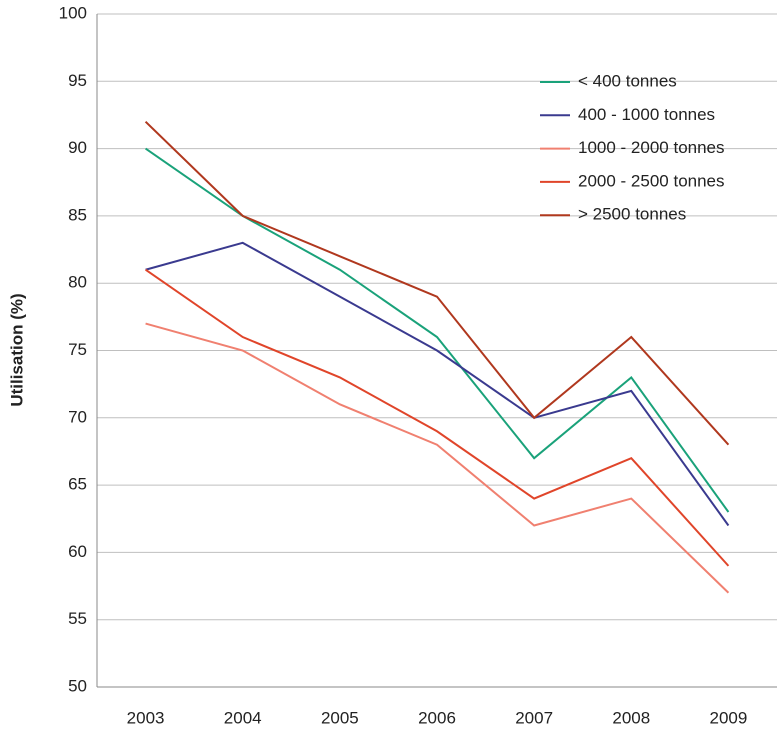 The image size is (777, 729). Describe the element at coordinates (437, 717) in the screenshot. I see `x-tick-label: 2006` at that location.